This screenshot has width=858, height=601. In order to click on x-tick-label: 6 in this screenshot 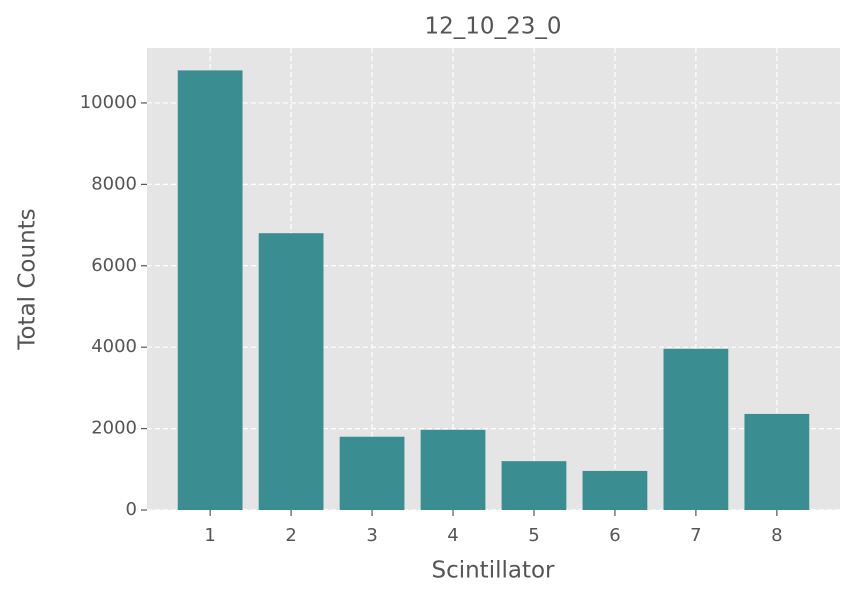, I will do `click(614, 535)`.